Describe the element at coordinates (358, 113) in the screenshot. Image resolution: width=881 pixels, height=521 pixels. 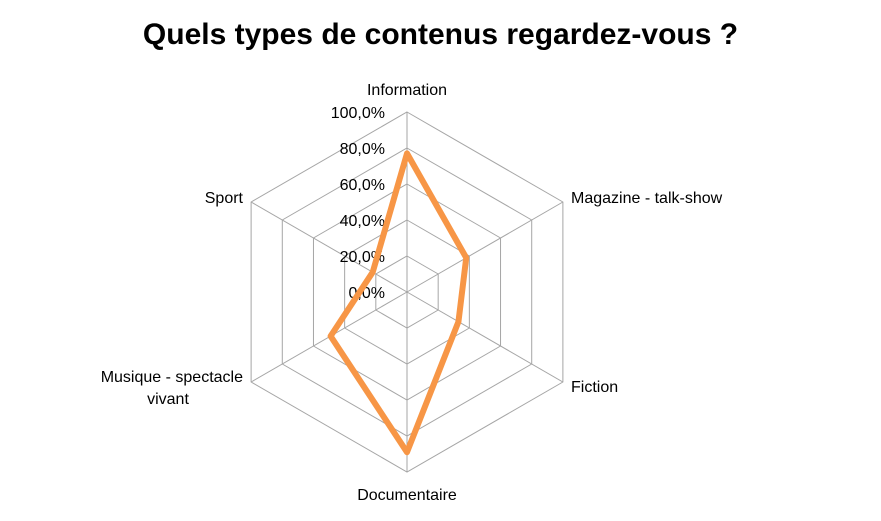
I see `tick-label: 100,0%` at that location.